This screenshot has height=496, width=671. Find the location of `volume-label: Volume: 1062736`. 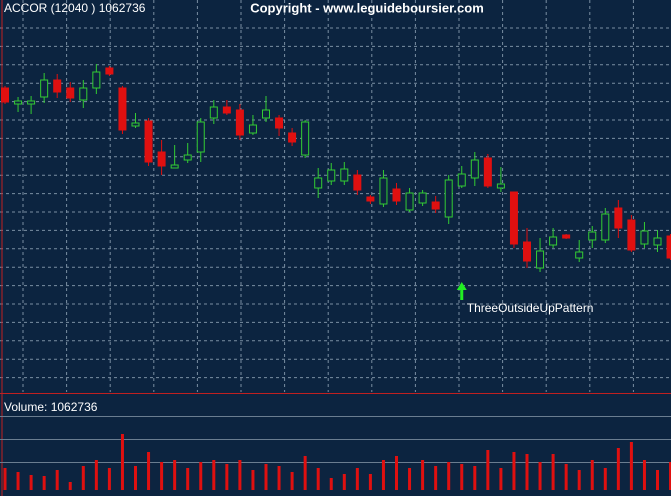

volume-label: Volume: 1062736 is located at coordinates (51, 407).